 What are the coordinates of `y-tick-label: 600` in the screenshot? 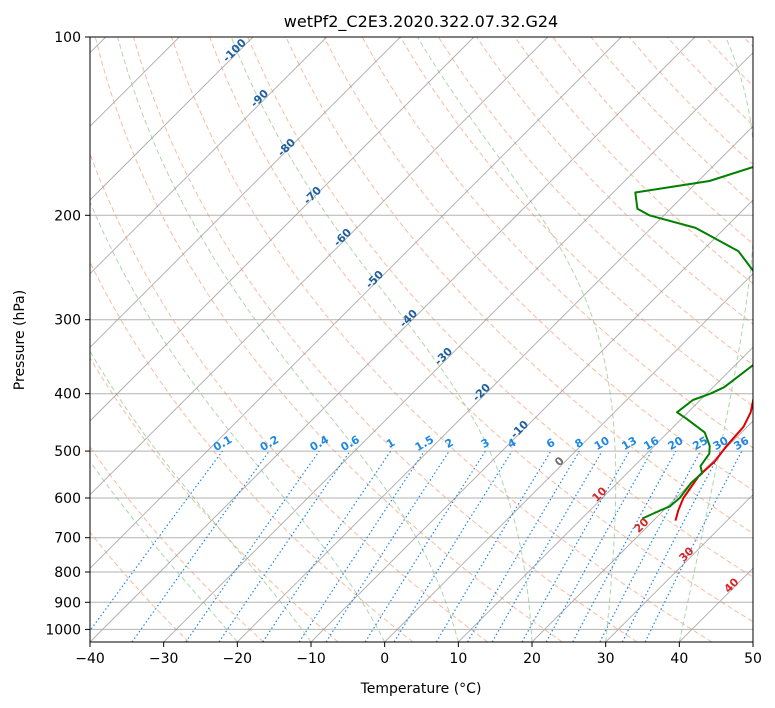 It's located at (67, 499).